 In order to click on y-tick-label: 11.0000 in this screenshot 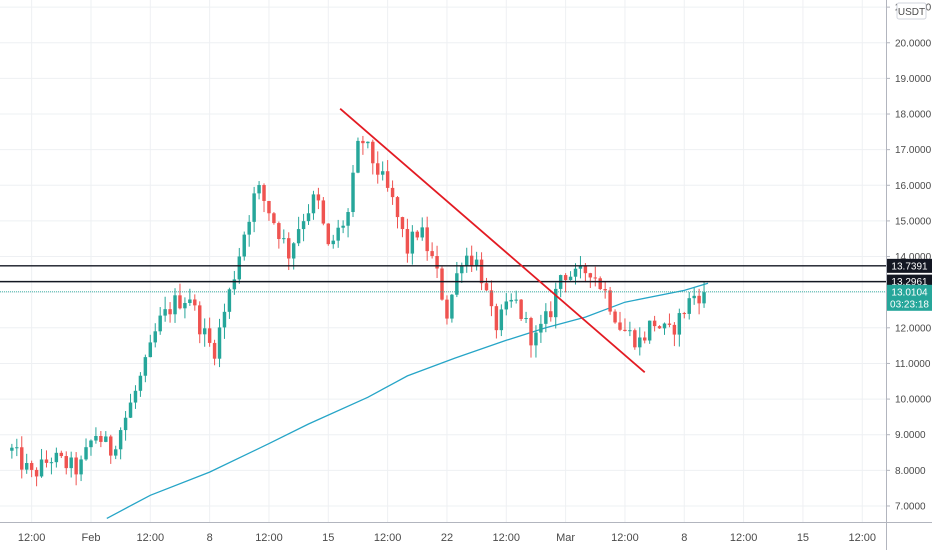, I will do `click(913, 364)`.